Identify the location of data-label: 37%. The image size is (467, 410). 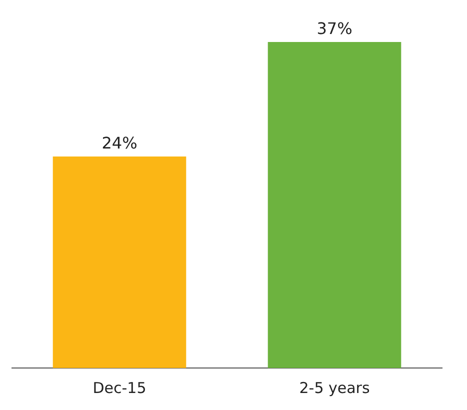
(334, 28).